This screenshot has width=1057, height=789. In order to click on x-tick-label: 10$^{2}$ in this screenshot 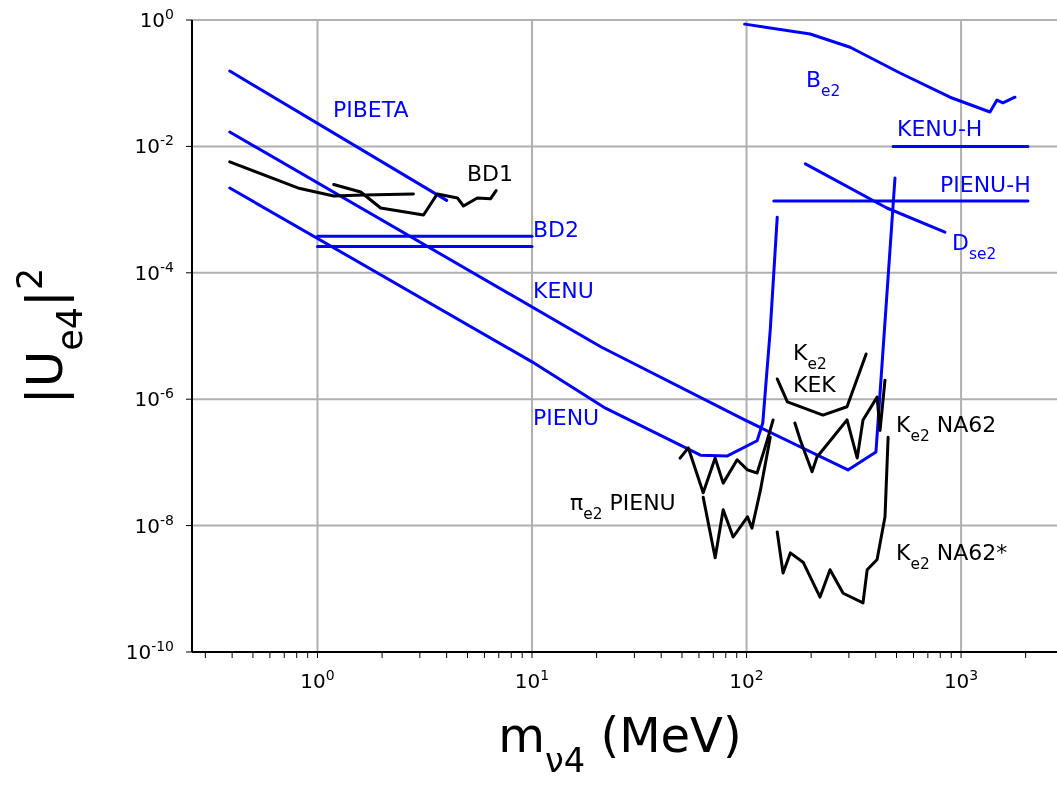, I will do `click(746, 680)`.